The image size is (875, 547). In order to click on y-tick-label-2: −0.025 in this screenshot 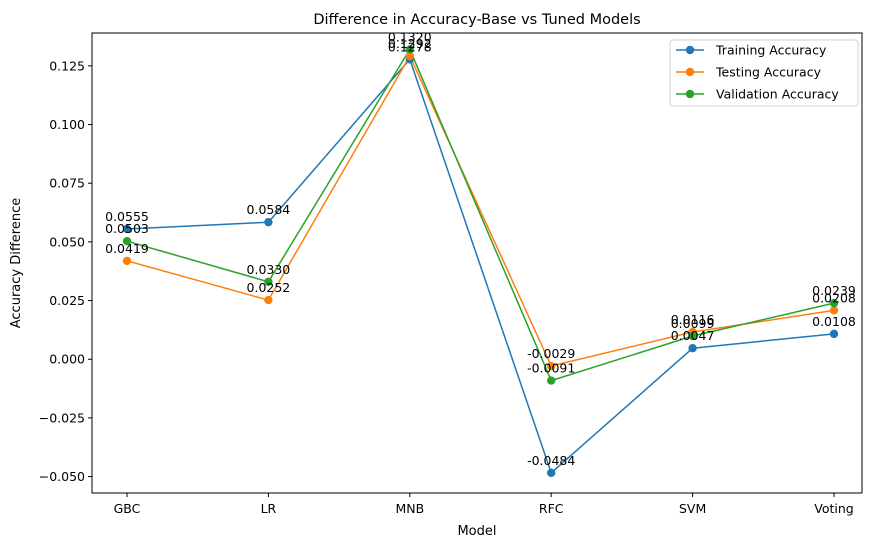, I will do `click(62, 417)`.